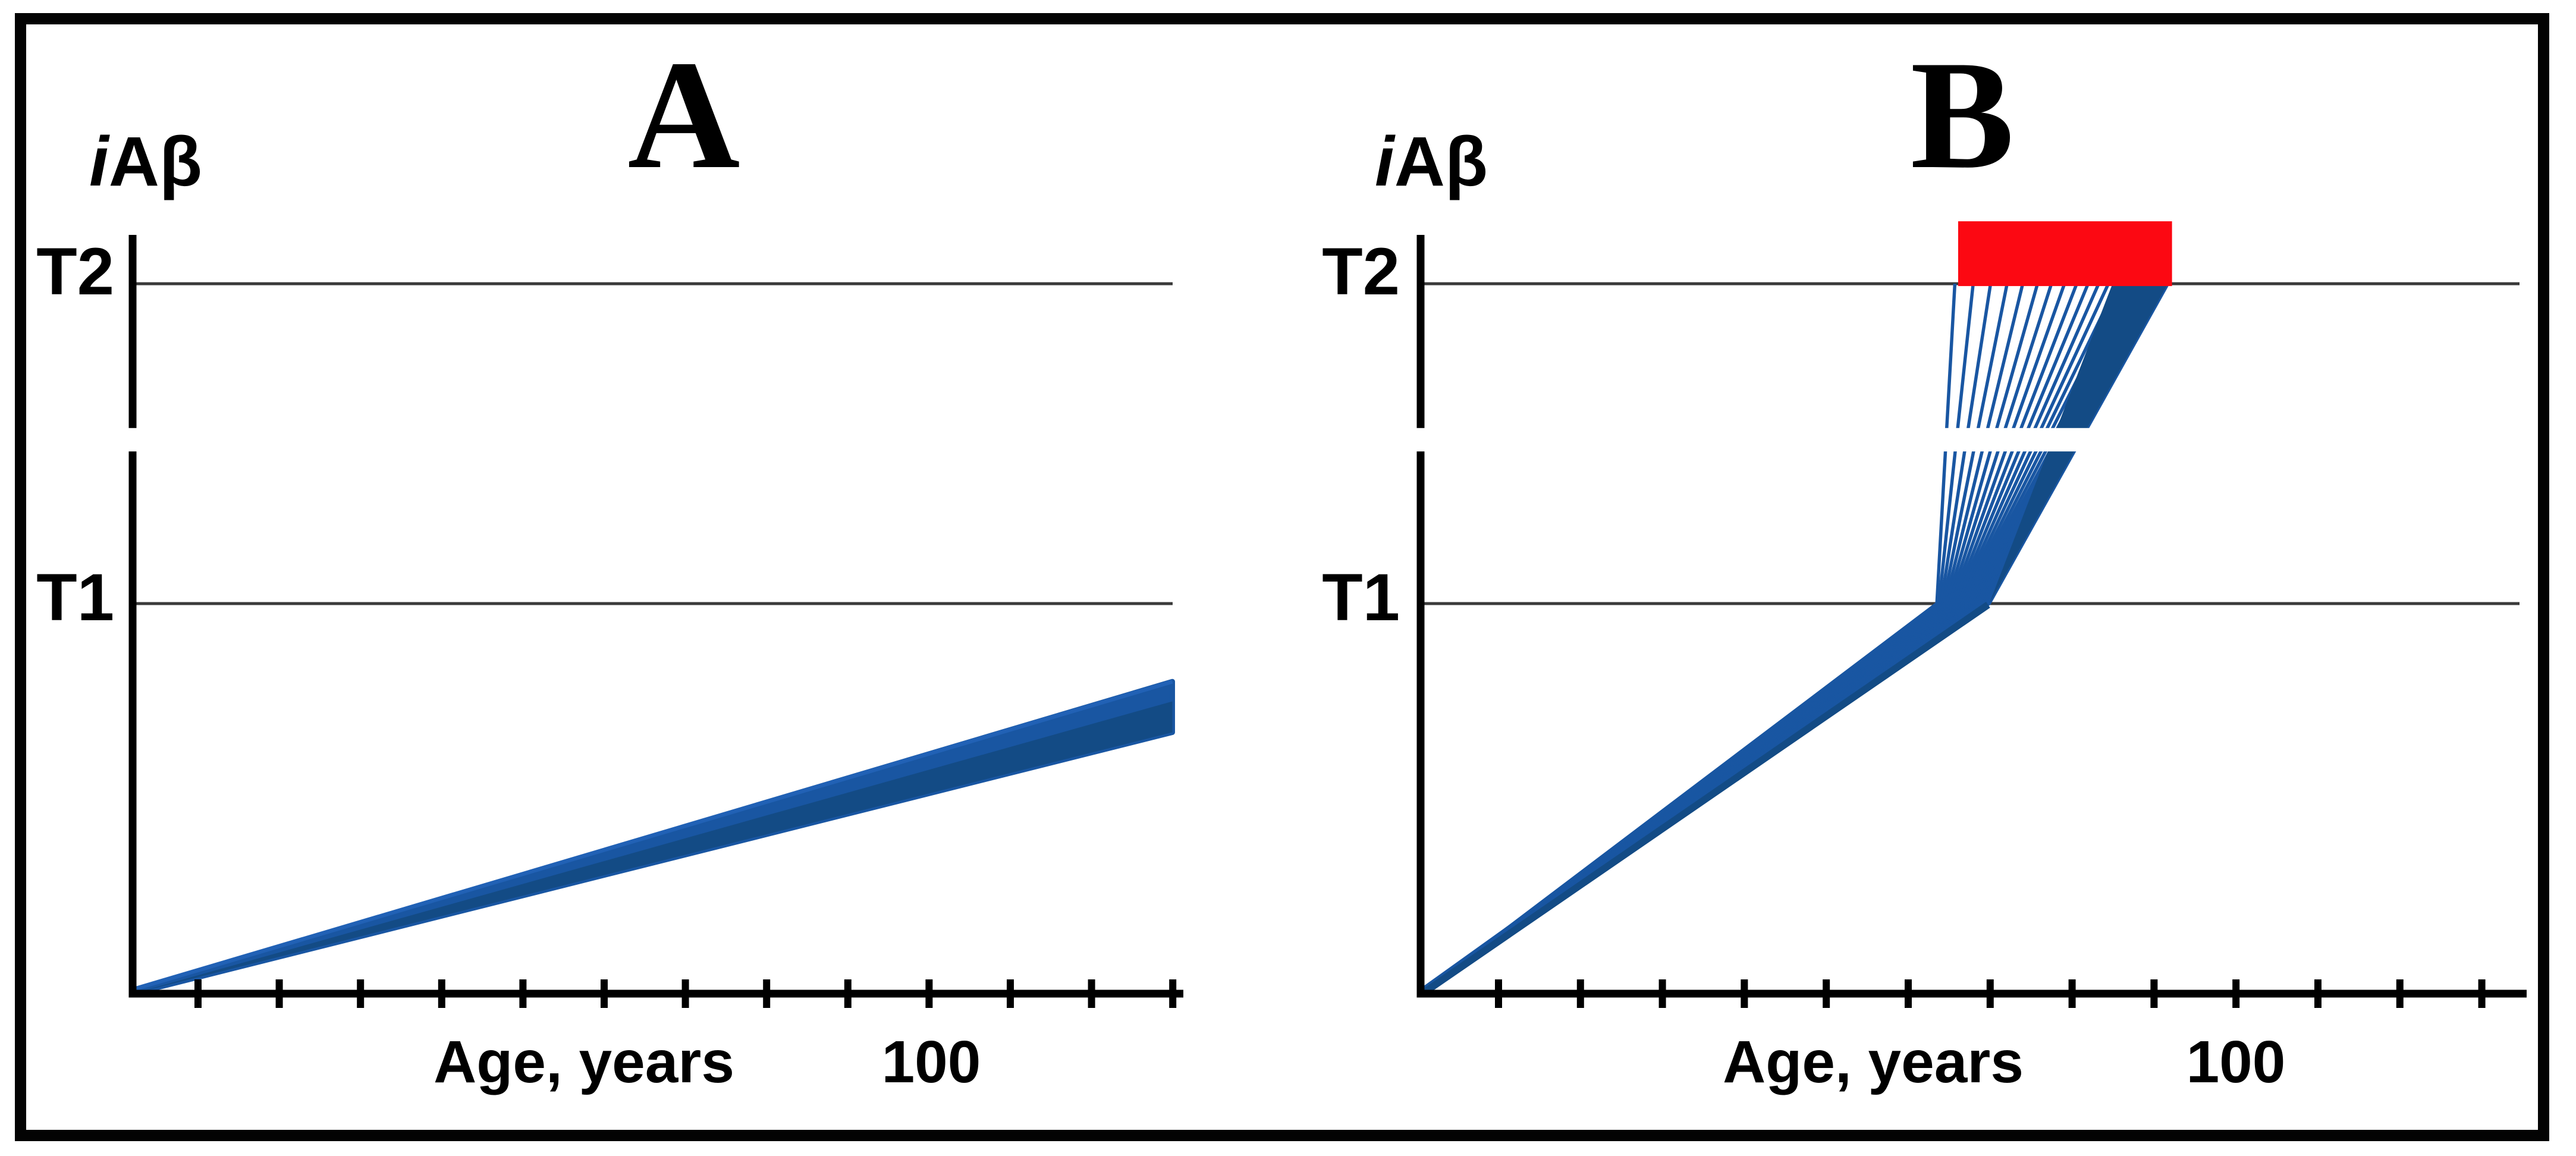 This screenshot has width=2576, height=1156. Describe the element at coordinates (2065, 254) in the screenshot. I see `t2-crossing-window-highlight` at that location.